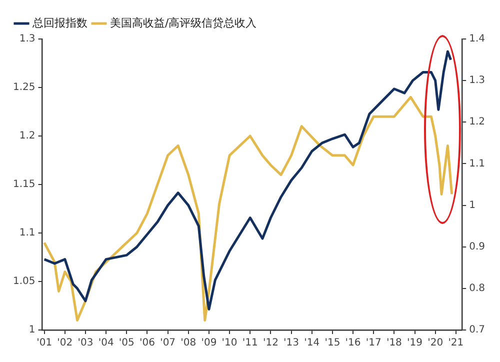  I want to click on x-tick-label: '10, so click(230, 343).